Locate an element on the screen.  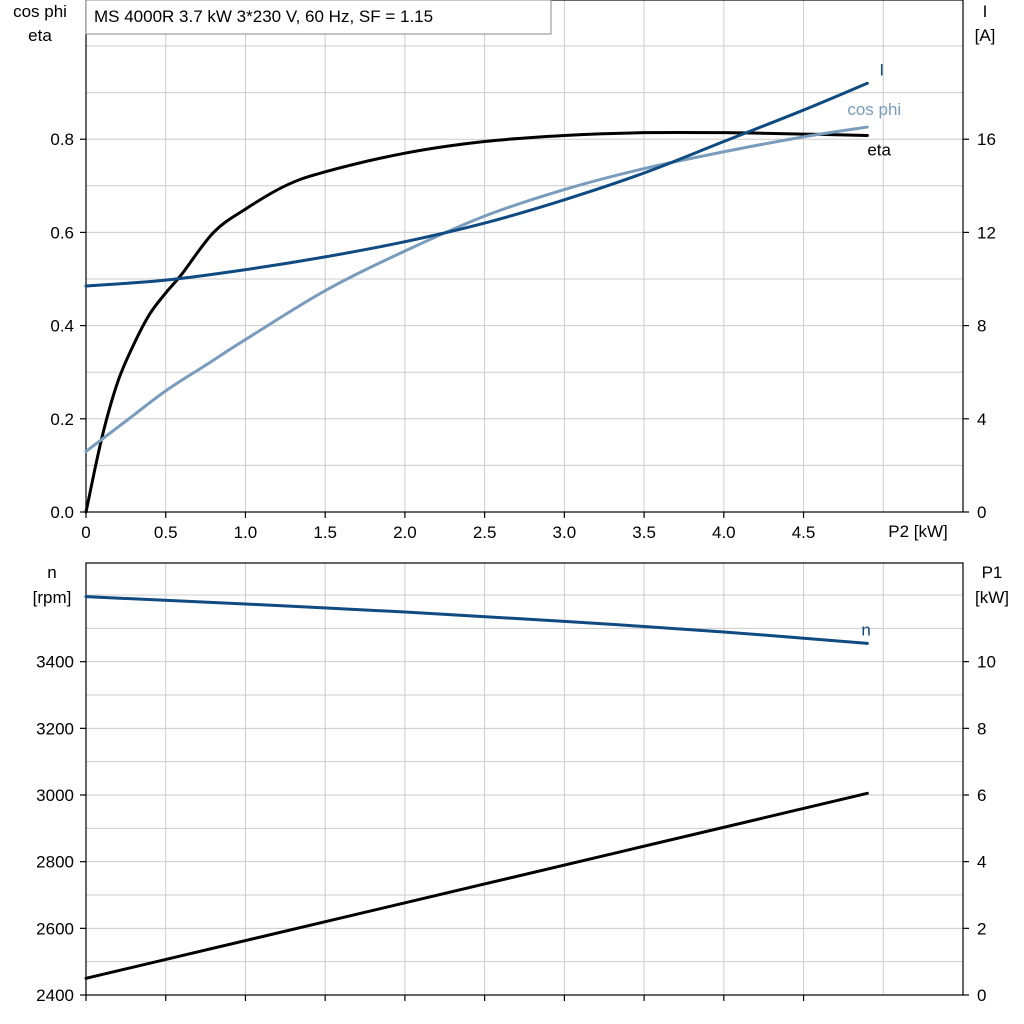
bottom-y-left-tick-label: 3400 is located at coordinates (55, 662).